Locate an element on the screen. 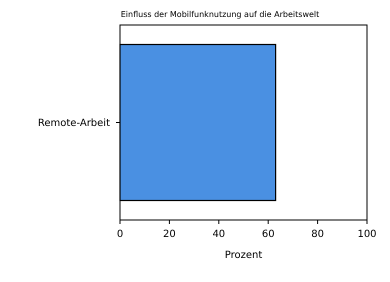  x-axis-title: Prozent is located at coordinates (243, 255).